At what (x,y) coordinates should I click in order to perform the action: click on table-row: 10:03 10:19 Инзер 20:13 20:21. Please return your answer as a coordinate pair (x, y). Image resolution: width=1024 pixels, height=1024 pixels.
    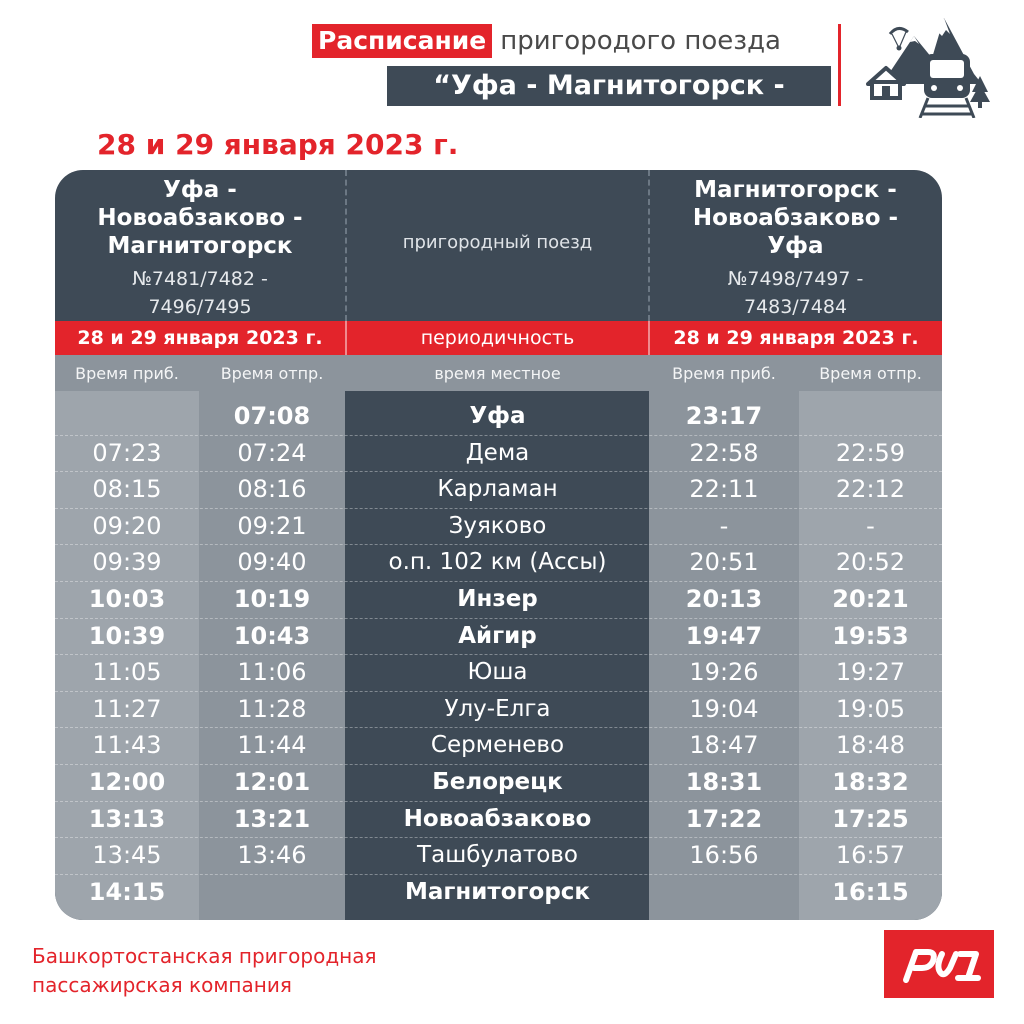
    Looking at the image, I should click on (498, 599).